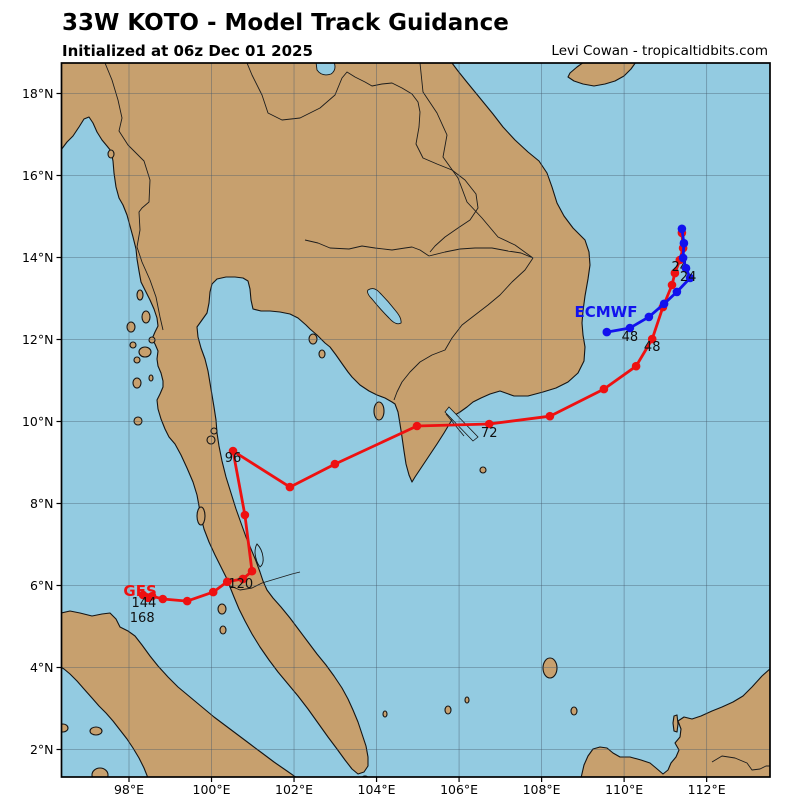 This screenshot has height=800, width=800. I want to click on songkhla-lagoon, so click(259, 555).